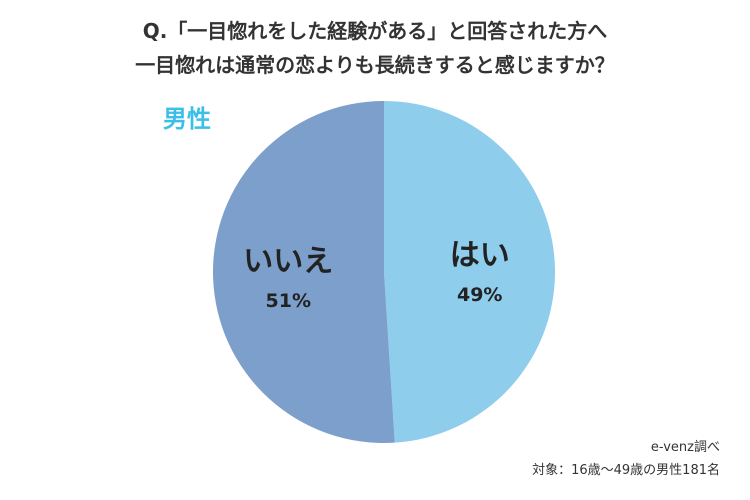  Describe the element at coordinates (288, 261) in the screenshot. I see `slice-label-no: いいえ` at that location.